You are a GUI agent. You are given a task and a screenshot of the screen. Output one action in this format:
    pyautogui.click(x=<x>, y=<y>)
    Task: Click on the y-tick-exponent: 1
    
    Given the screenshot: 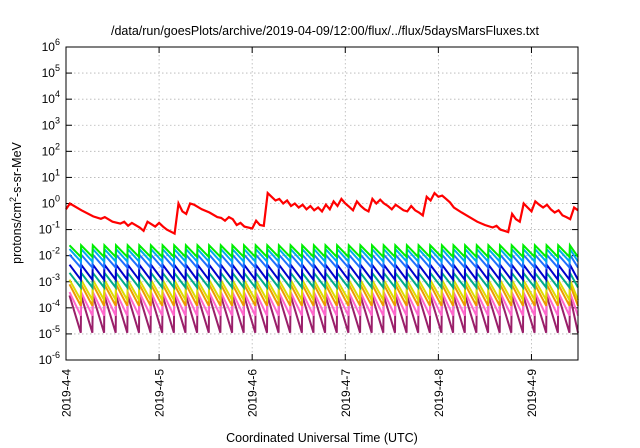 What is the action you would take?
    pyautogui.click(x=57, y=172)
    